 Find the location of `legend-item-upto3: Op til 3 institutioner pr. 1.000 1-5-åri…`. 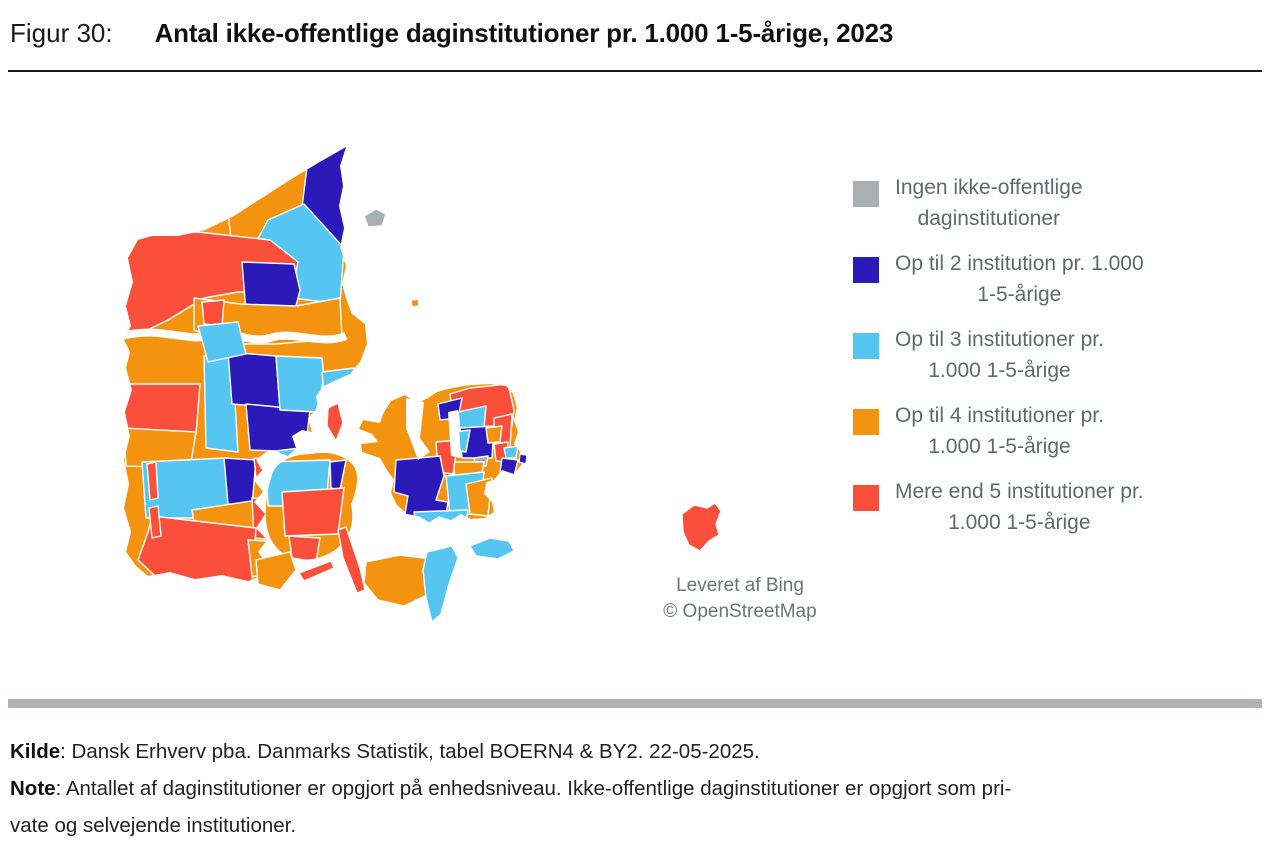

legend-item-upto3: Op til 3 institutioner pr. 1.000 1-5-åri… is located at coordinates (1033, 355).